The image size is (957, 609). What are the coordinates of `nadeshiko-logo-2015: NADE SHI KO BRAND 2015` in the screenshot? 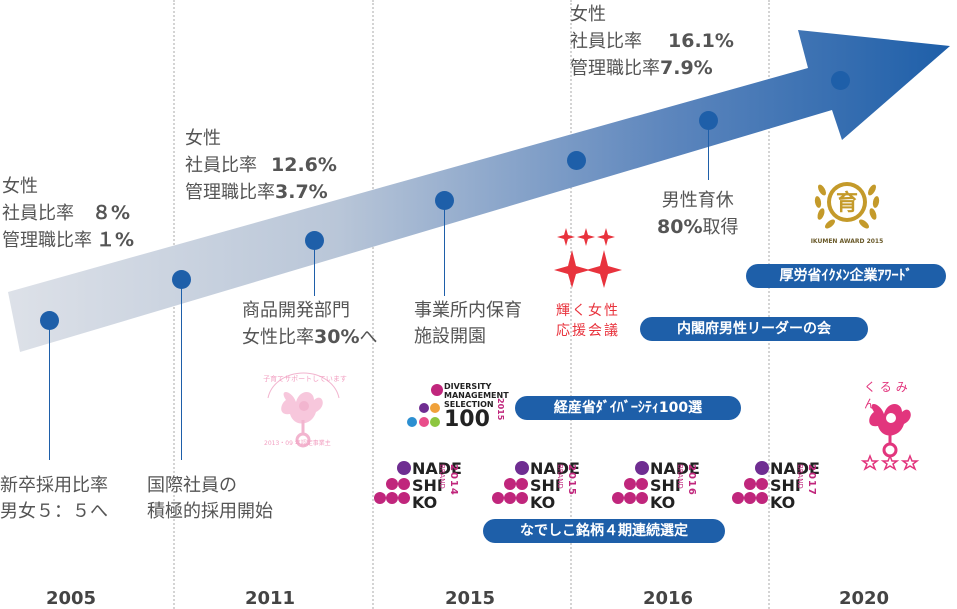 It's located at (536, 490).